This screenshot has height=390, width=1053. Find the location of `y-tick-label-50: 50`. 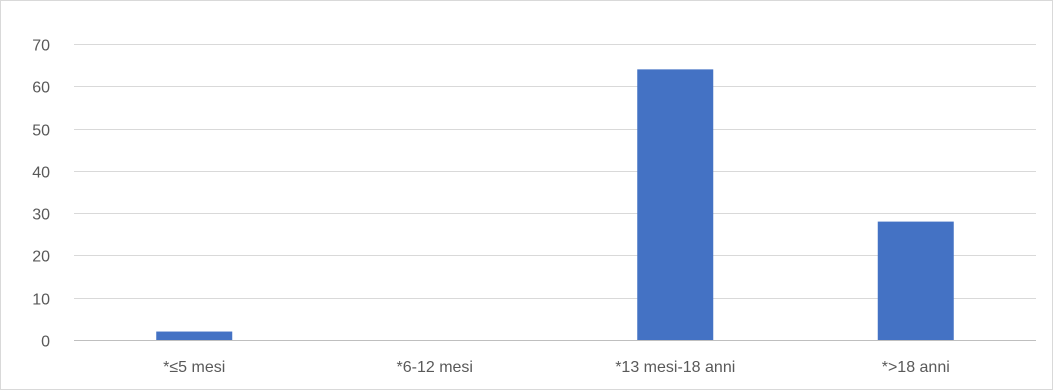

y-tick-label-50: 50 is located at coordinates (41, 131).